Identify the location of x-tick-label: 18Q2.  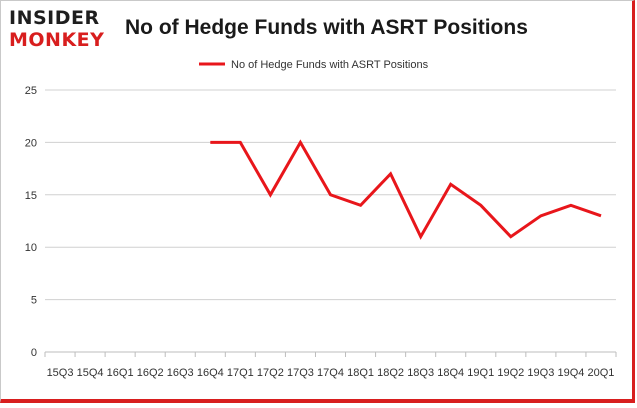
(390, 373).